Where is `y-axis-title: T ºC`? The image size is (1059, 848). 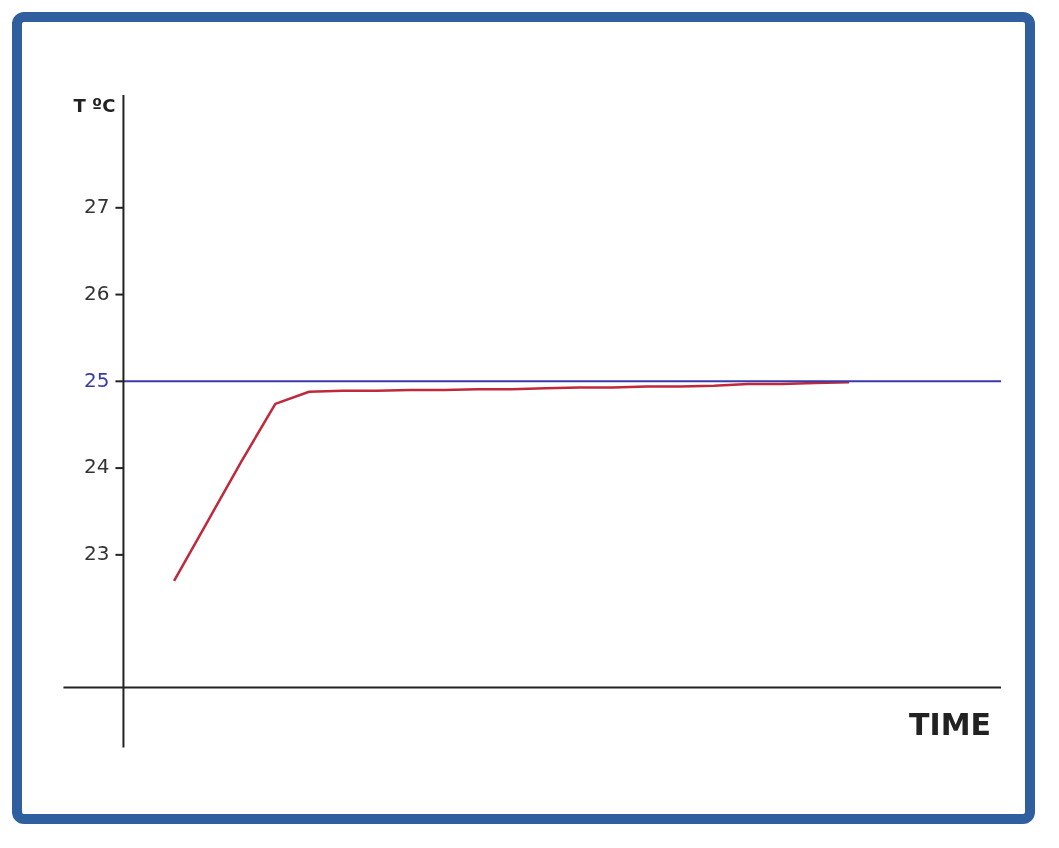
y-axis-title: T ºC is located at coordinates (94, 105).